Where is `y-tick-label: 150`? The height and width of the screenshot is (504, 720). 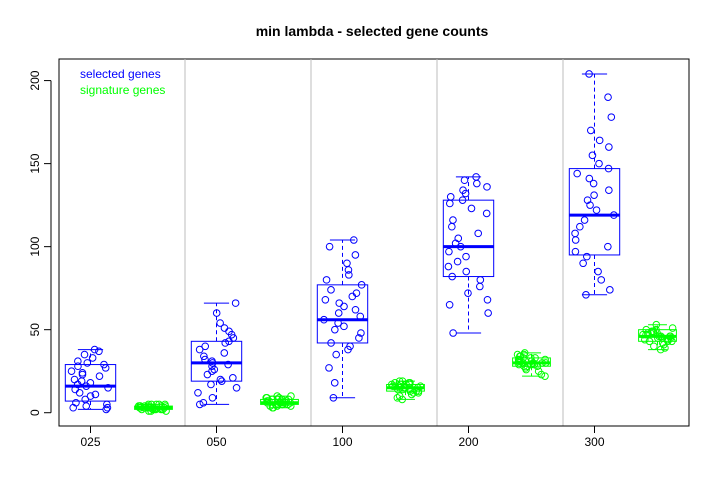
y-tick-label: 150 is located at coordinates (35, 163).